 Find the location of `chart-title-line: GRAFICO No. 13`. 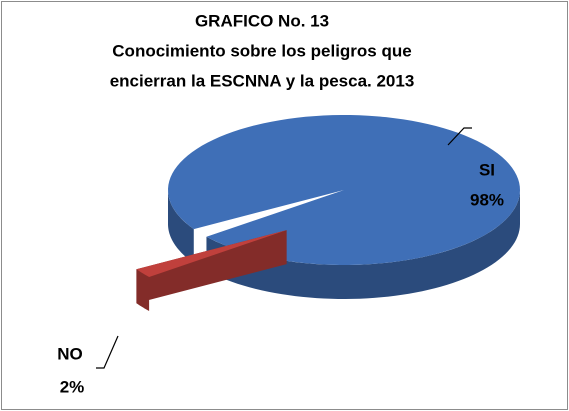

chart-title-line: GRAFICO No. 13 is located at coordinates (262, 20).